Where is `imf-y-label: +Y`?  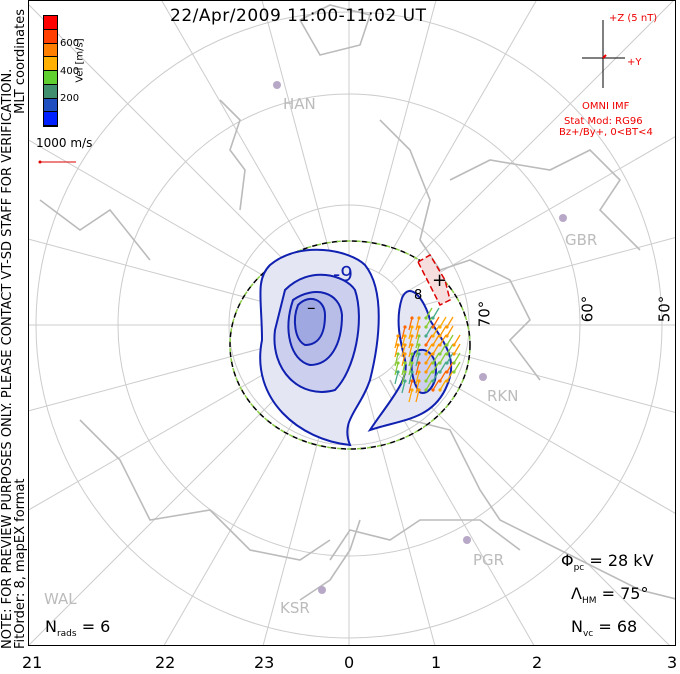 imf-y-label: +Y is located at coordinates (634, 62).